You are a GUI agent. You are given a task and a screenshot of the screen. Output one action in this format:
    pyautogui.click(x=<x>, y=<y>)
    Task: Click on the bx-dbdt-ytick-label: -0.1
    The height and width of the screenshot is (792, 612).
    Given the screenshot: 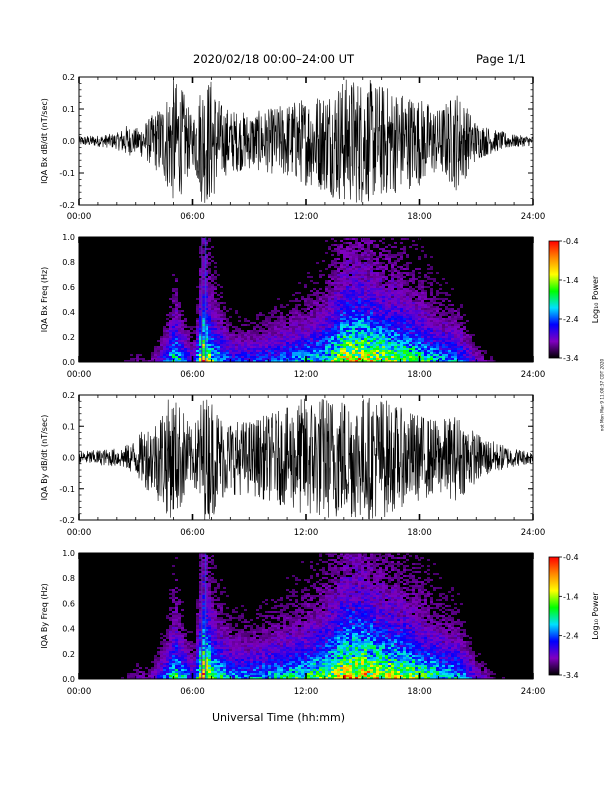 What is the action you would take?
    pyautogui.click(x=67, y=173)
    